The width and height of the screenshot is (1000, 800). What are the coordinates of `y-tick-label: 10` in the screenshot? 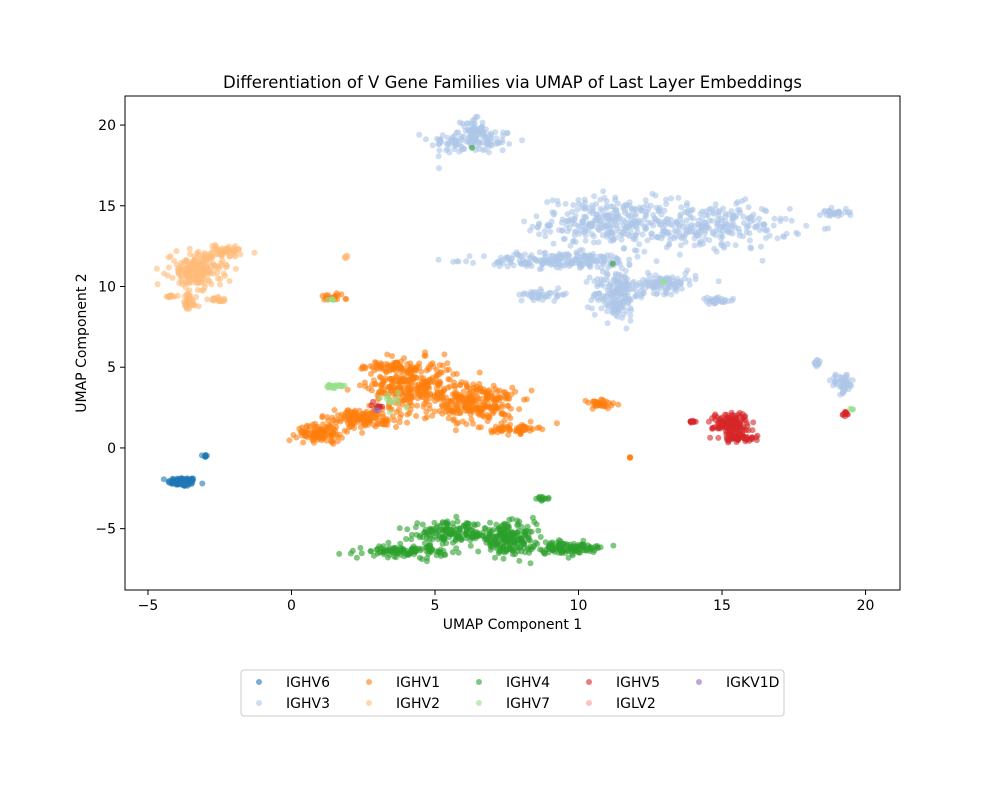 It's located at (107, 287).